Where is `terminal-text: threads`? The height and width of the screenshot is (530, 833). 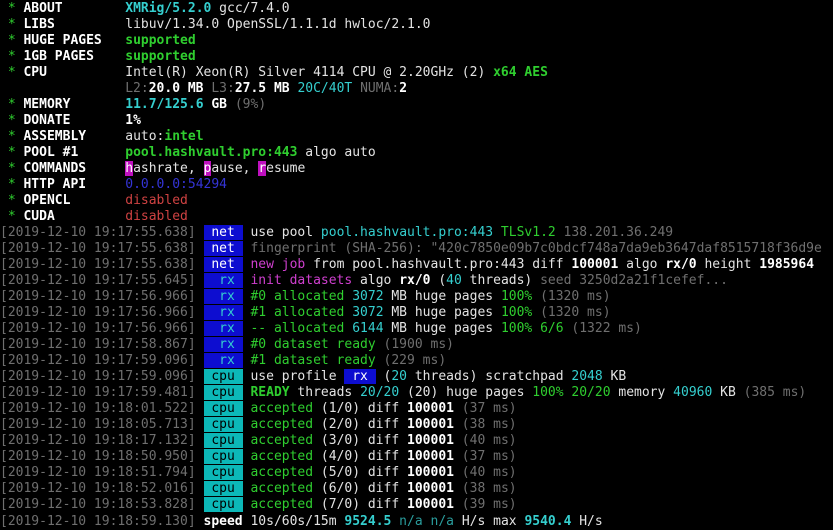 terminal-text: threads is located at coordinates (325, 393).